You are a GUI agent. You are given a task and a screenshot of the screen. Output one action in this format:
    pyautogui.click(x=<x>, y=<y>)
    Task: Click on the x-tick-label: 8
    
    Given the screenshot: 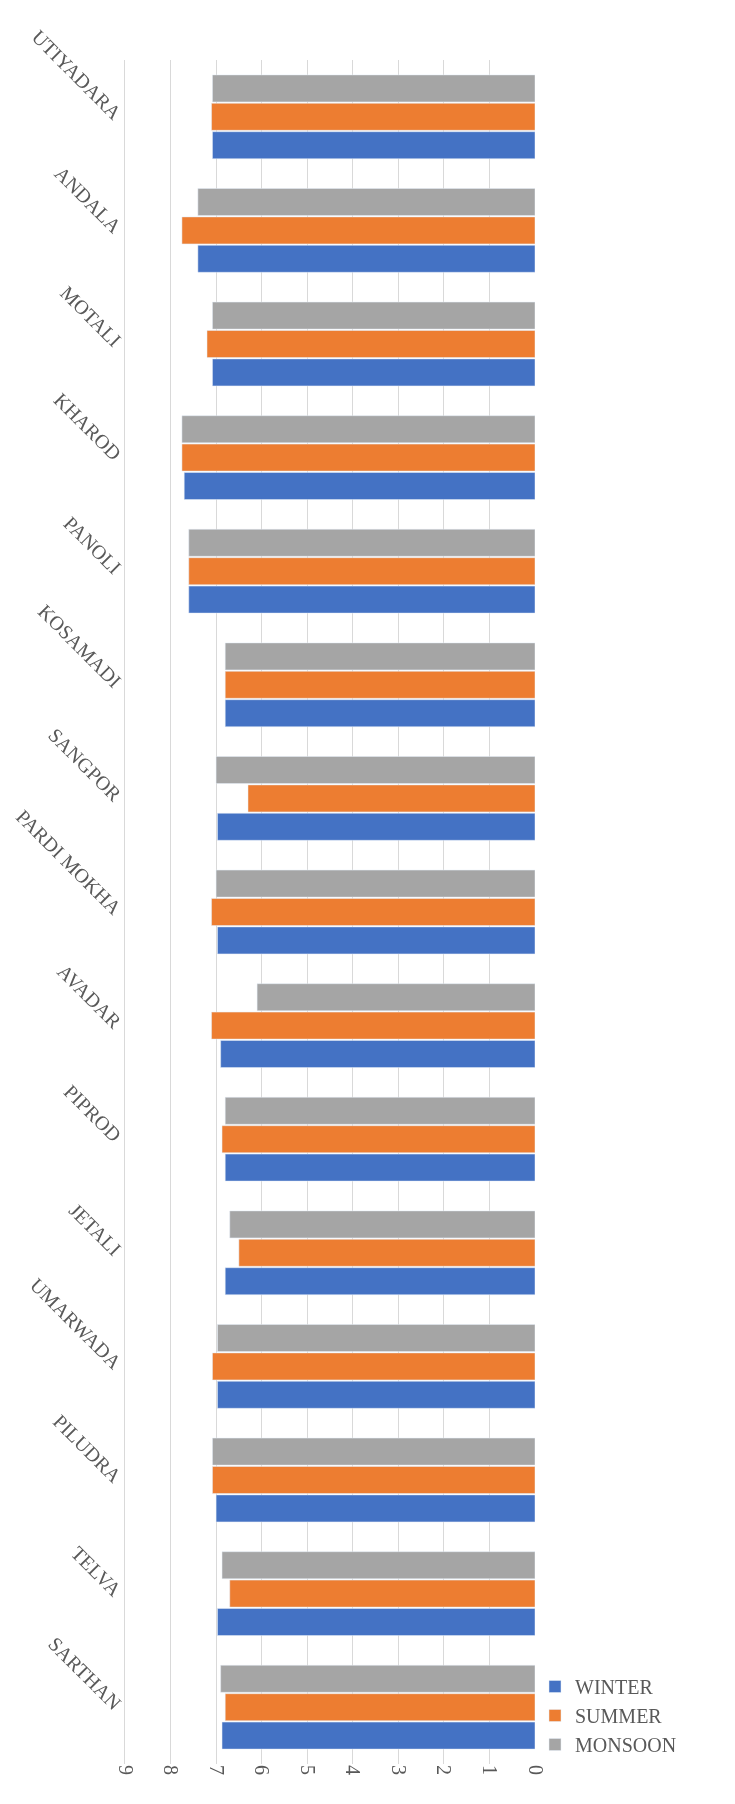 What is the action you would take?
    pyautogui.click(x=171, y=1770)
    